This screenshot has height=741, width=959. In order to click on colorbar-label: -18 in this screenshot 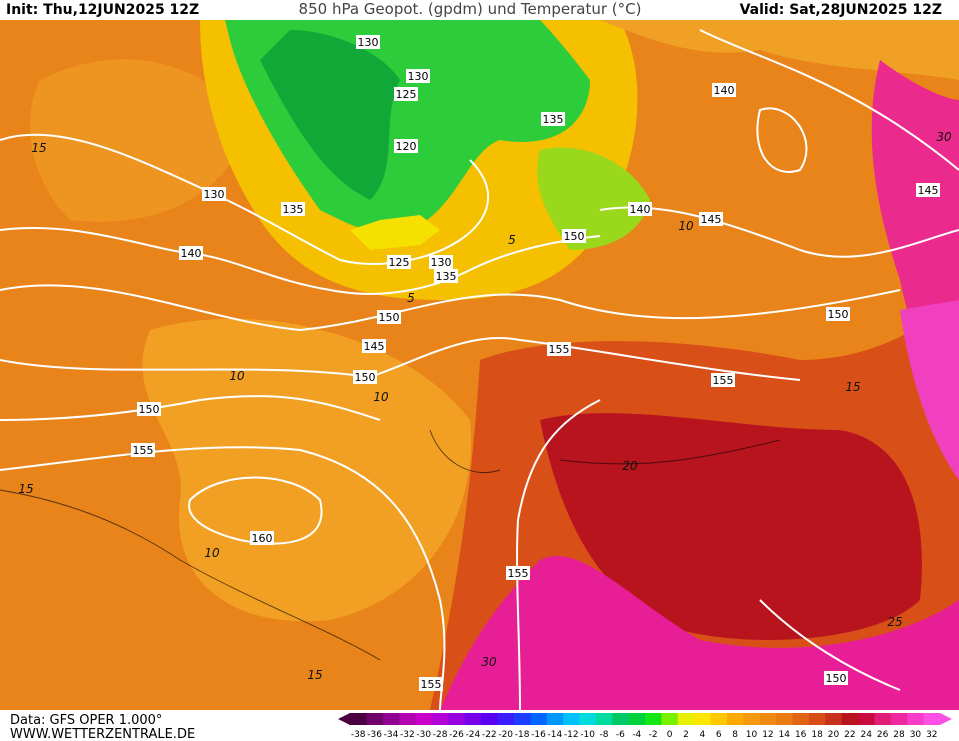, I will do `click(522, 735)`.